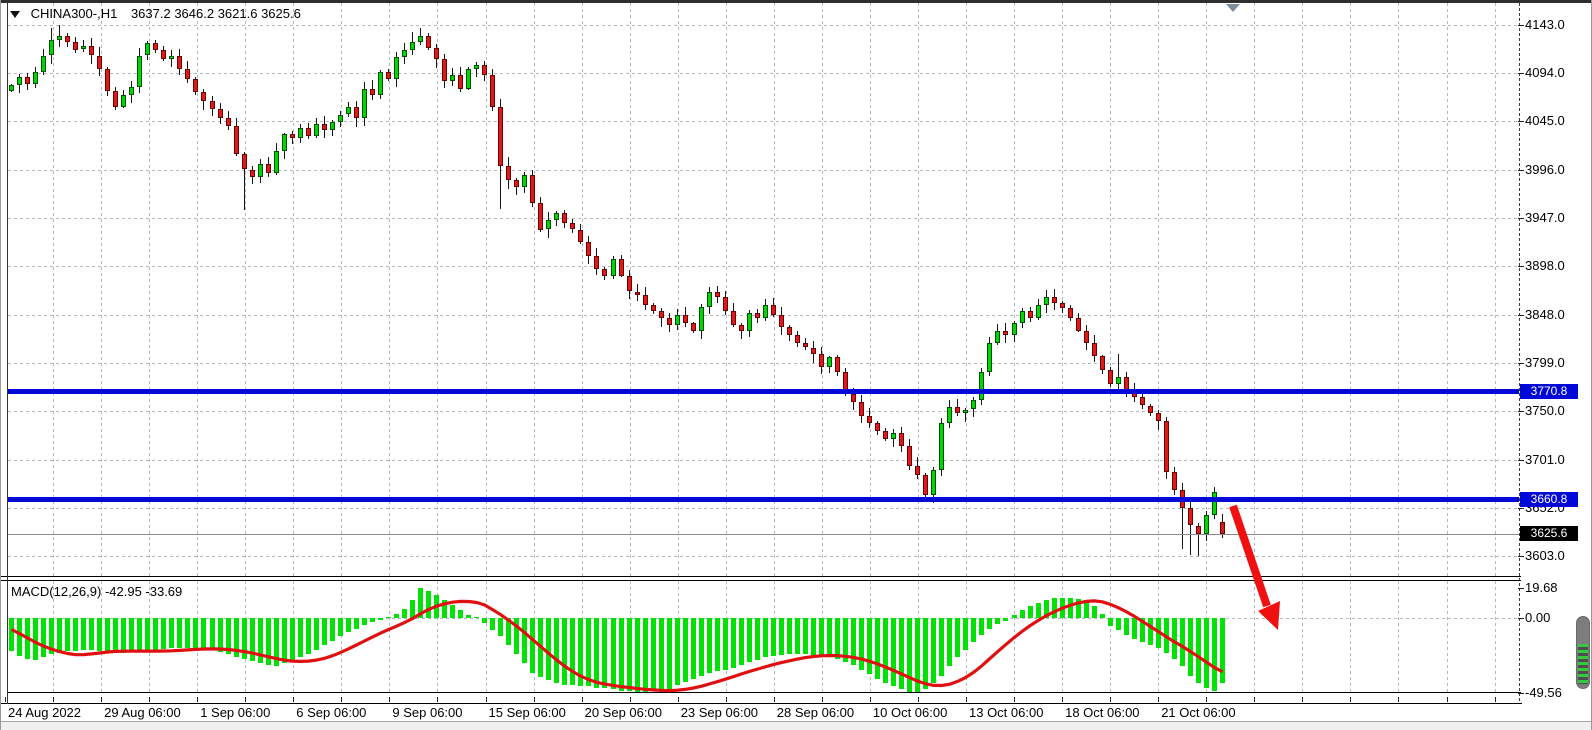 The width and height of the screenshot is (1592, 730). What do you see at coordinates (331, 712) in the screenshot?
I see `time-tick-label: 6 Sep 06:00` at bounding box center [331, 712].